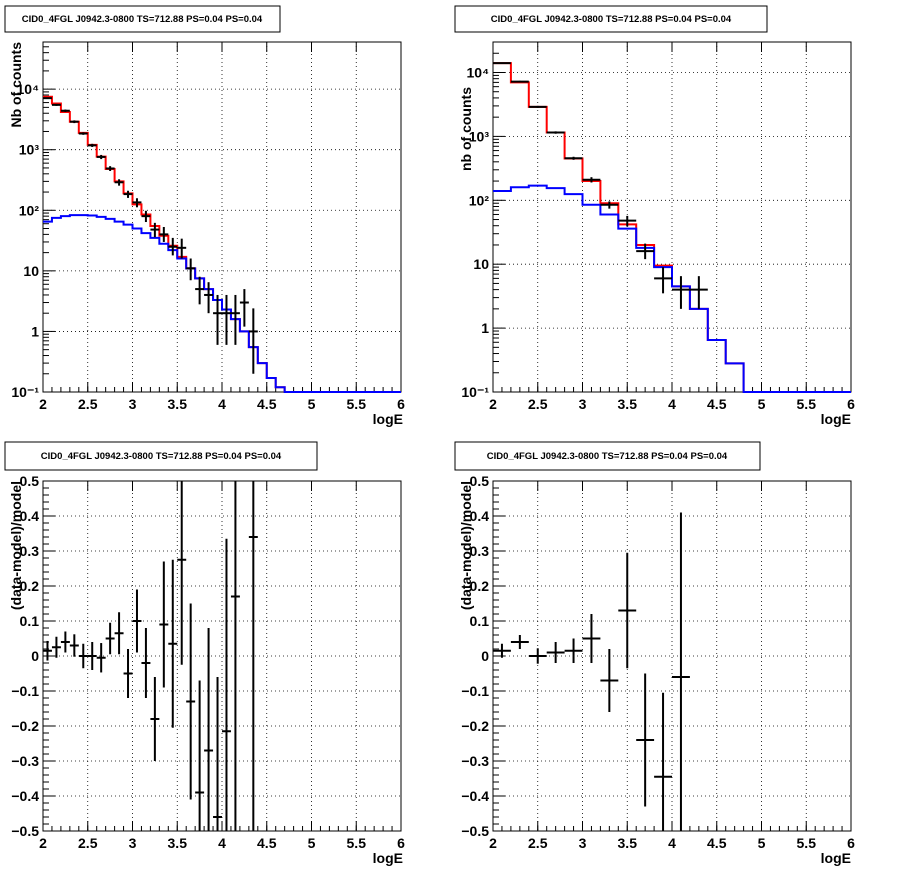 This screenshot has height=880, width=898. Describe the element at coordinates (466, 129) in the screenshot. I see `y-axis-label: nb of counts` at that location.